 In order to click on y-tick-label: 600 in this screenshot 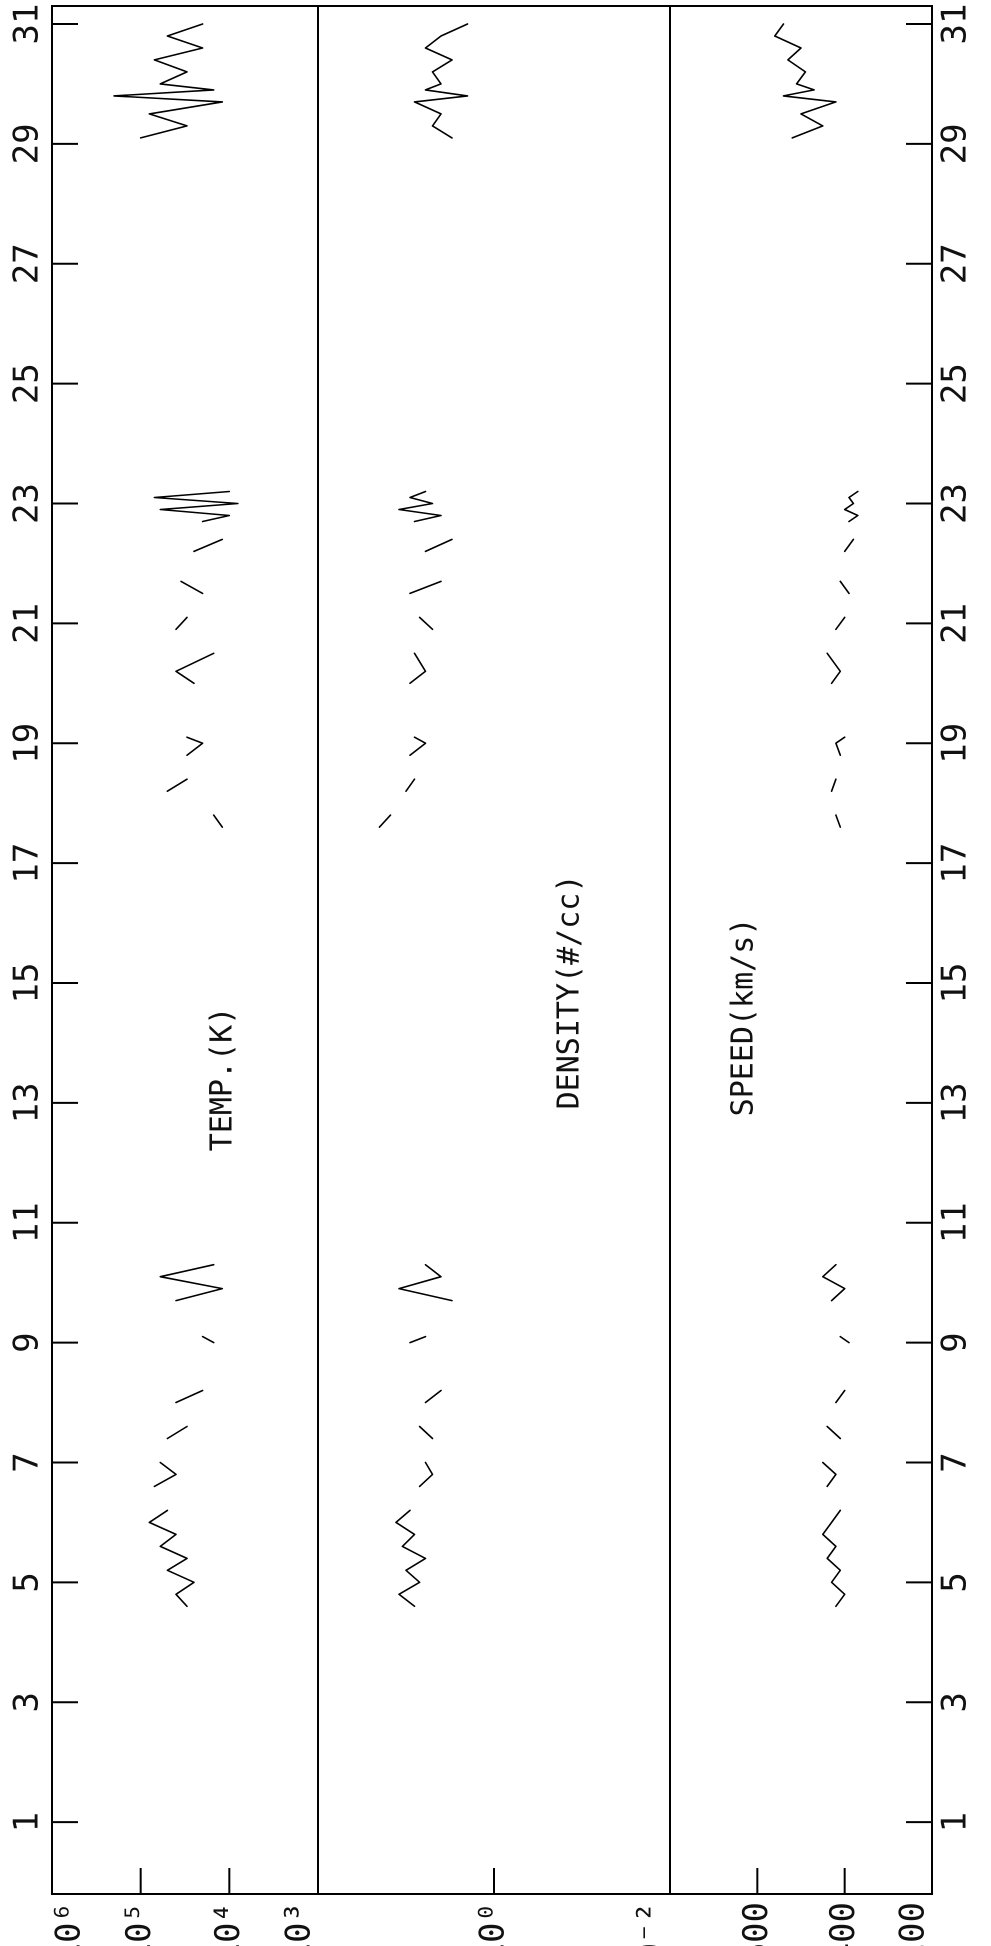, I will do `click(756, 1924)`.